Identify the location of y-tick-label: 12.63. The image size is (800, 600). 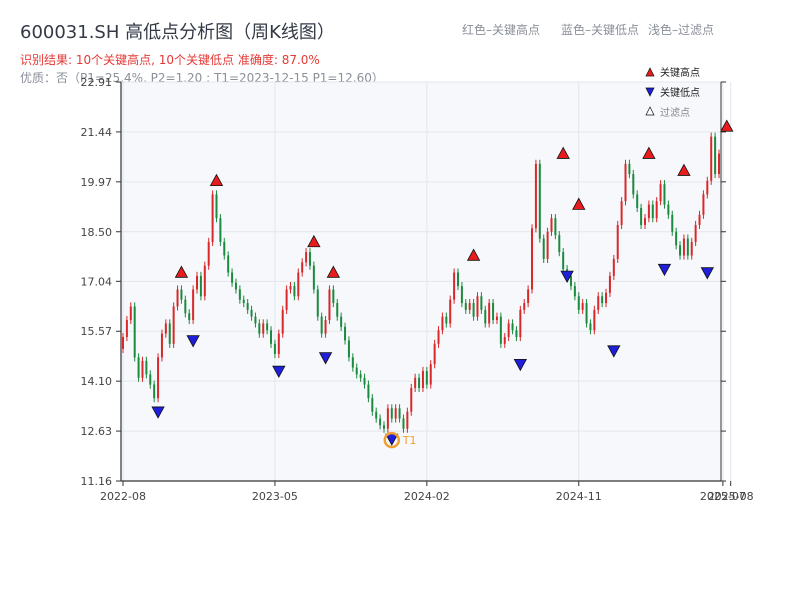
(97, 431).